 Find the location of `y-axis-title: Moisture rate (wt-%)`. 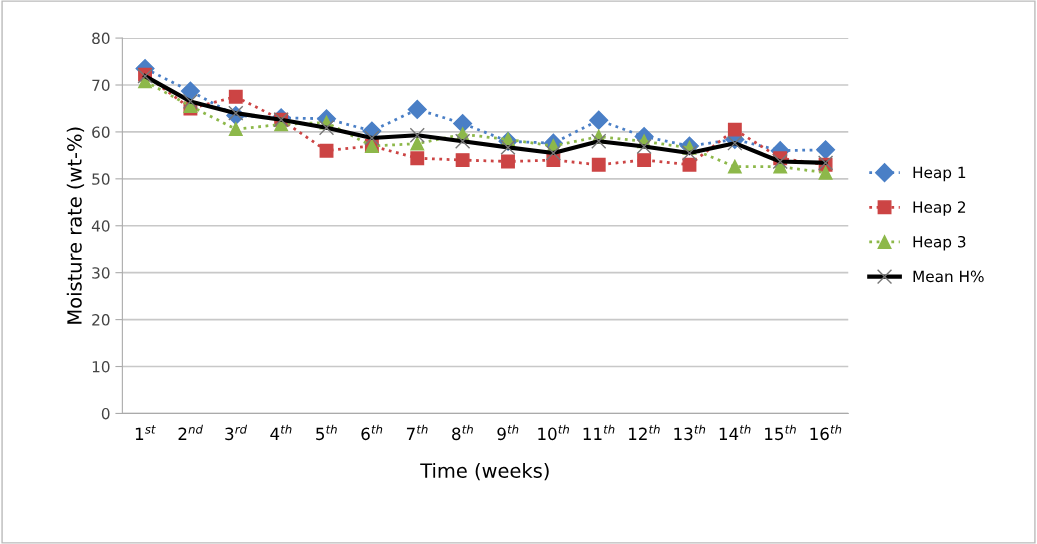

y-axis-title: Moisture rate (wt-%) is located at coordinates (75, 225).